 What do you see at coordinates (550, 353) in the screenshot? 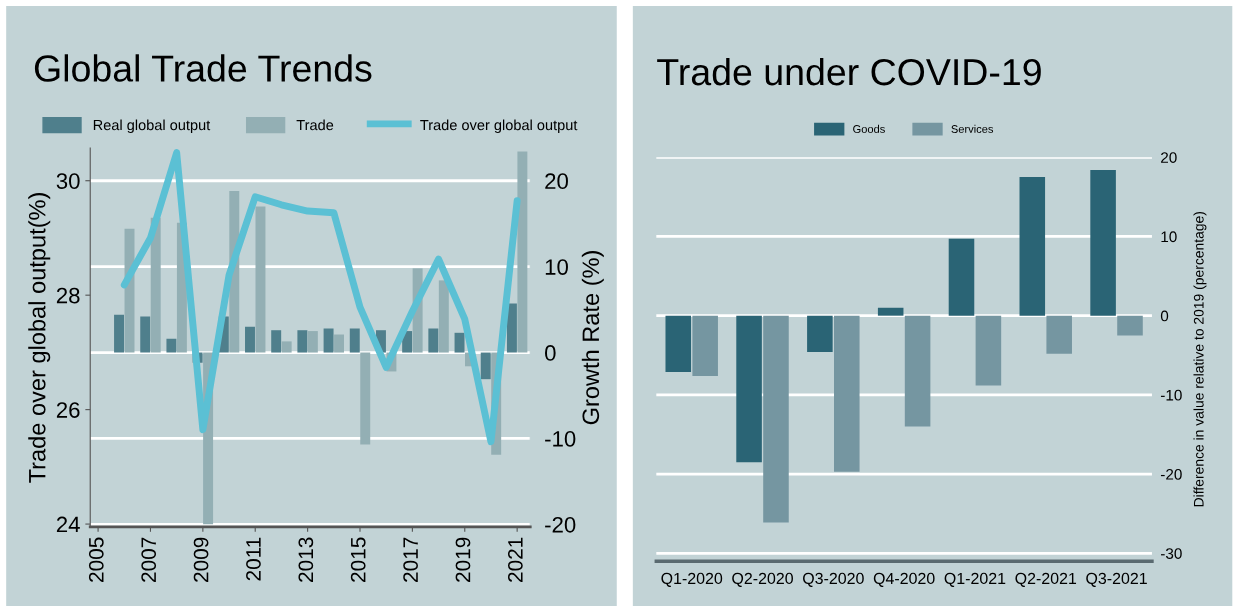
I see `y2-tick-label: 0` at bounding box center [550, 353].